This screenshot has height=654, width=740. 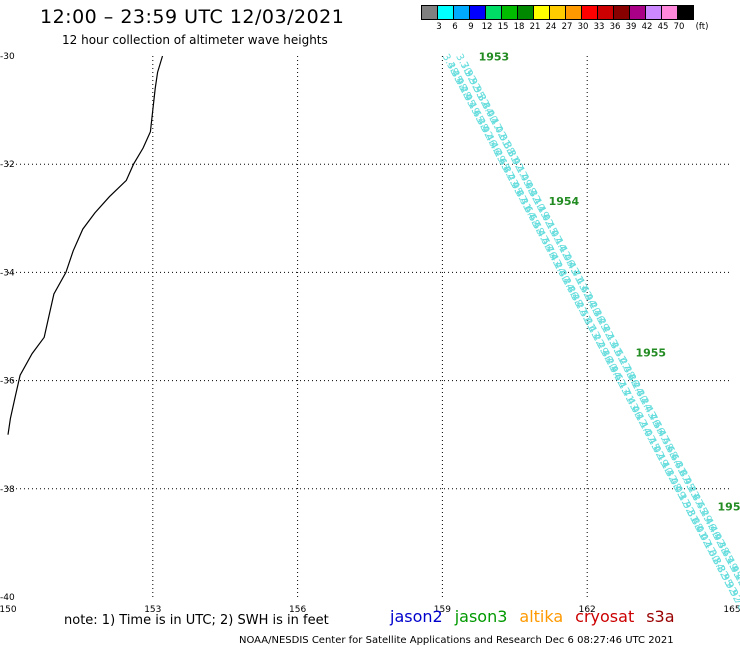 I want to click on lon-label: 162, so click(x=587, y=610).